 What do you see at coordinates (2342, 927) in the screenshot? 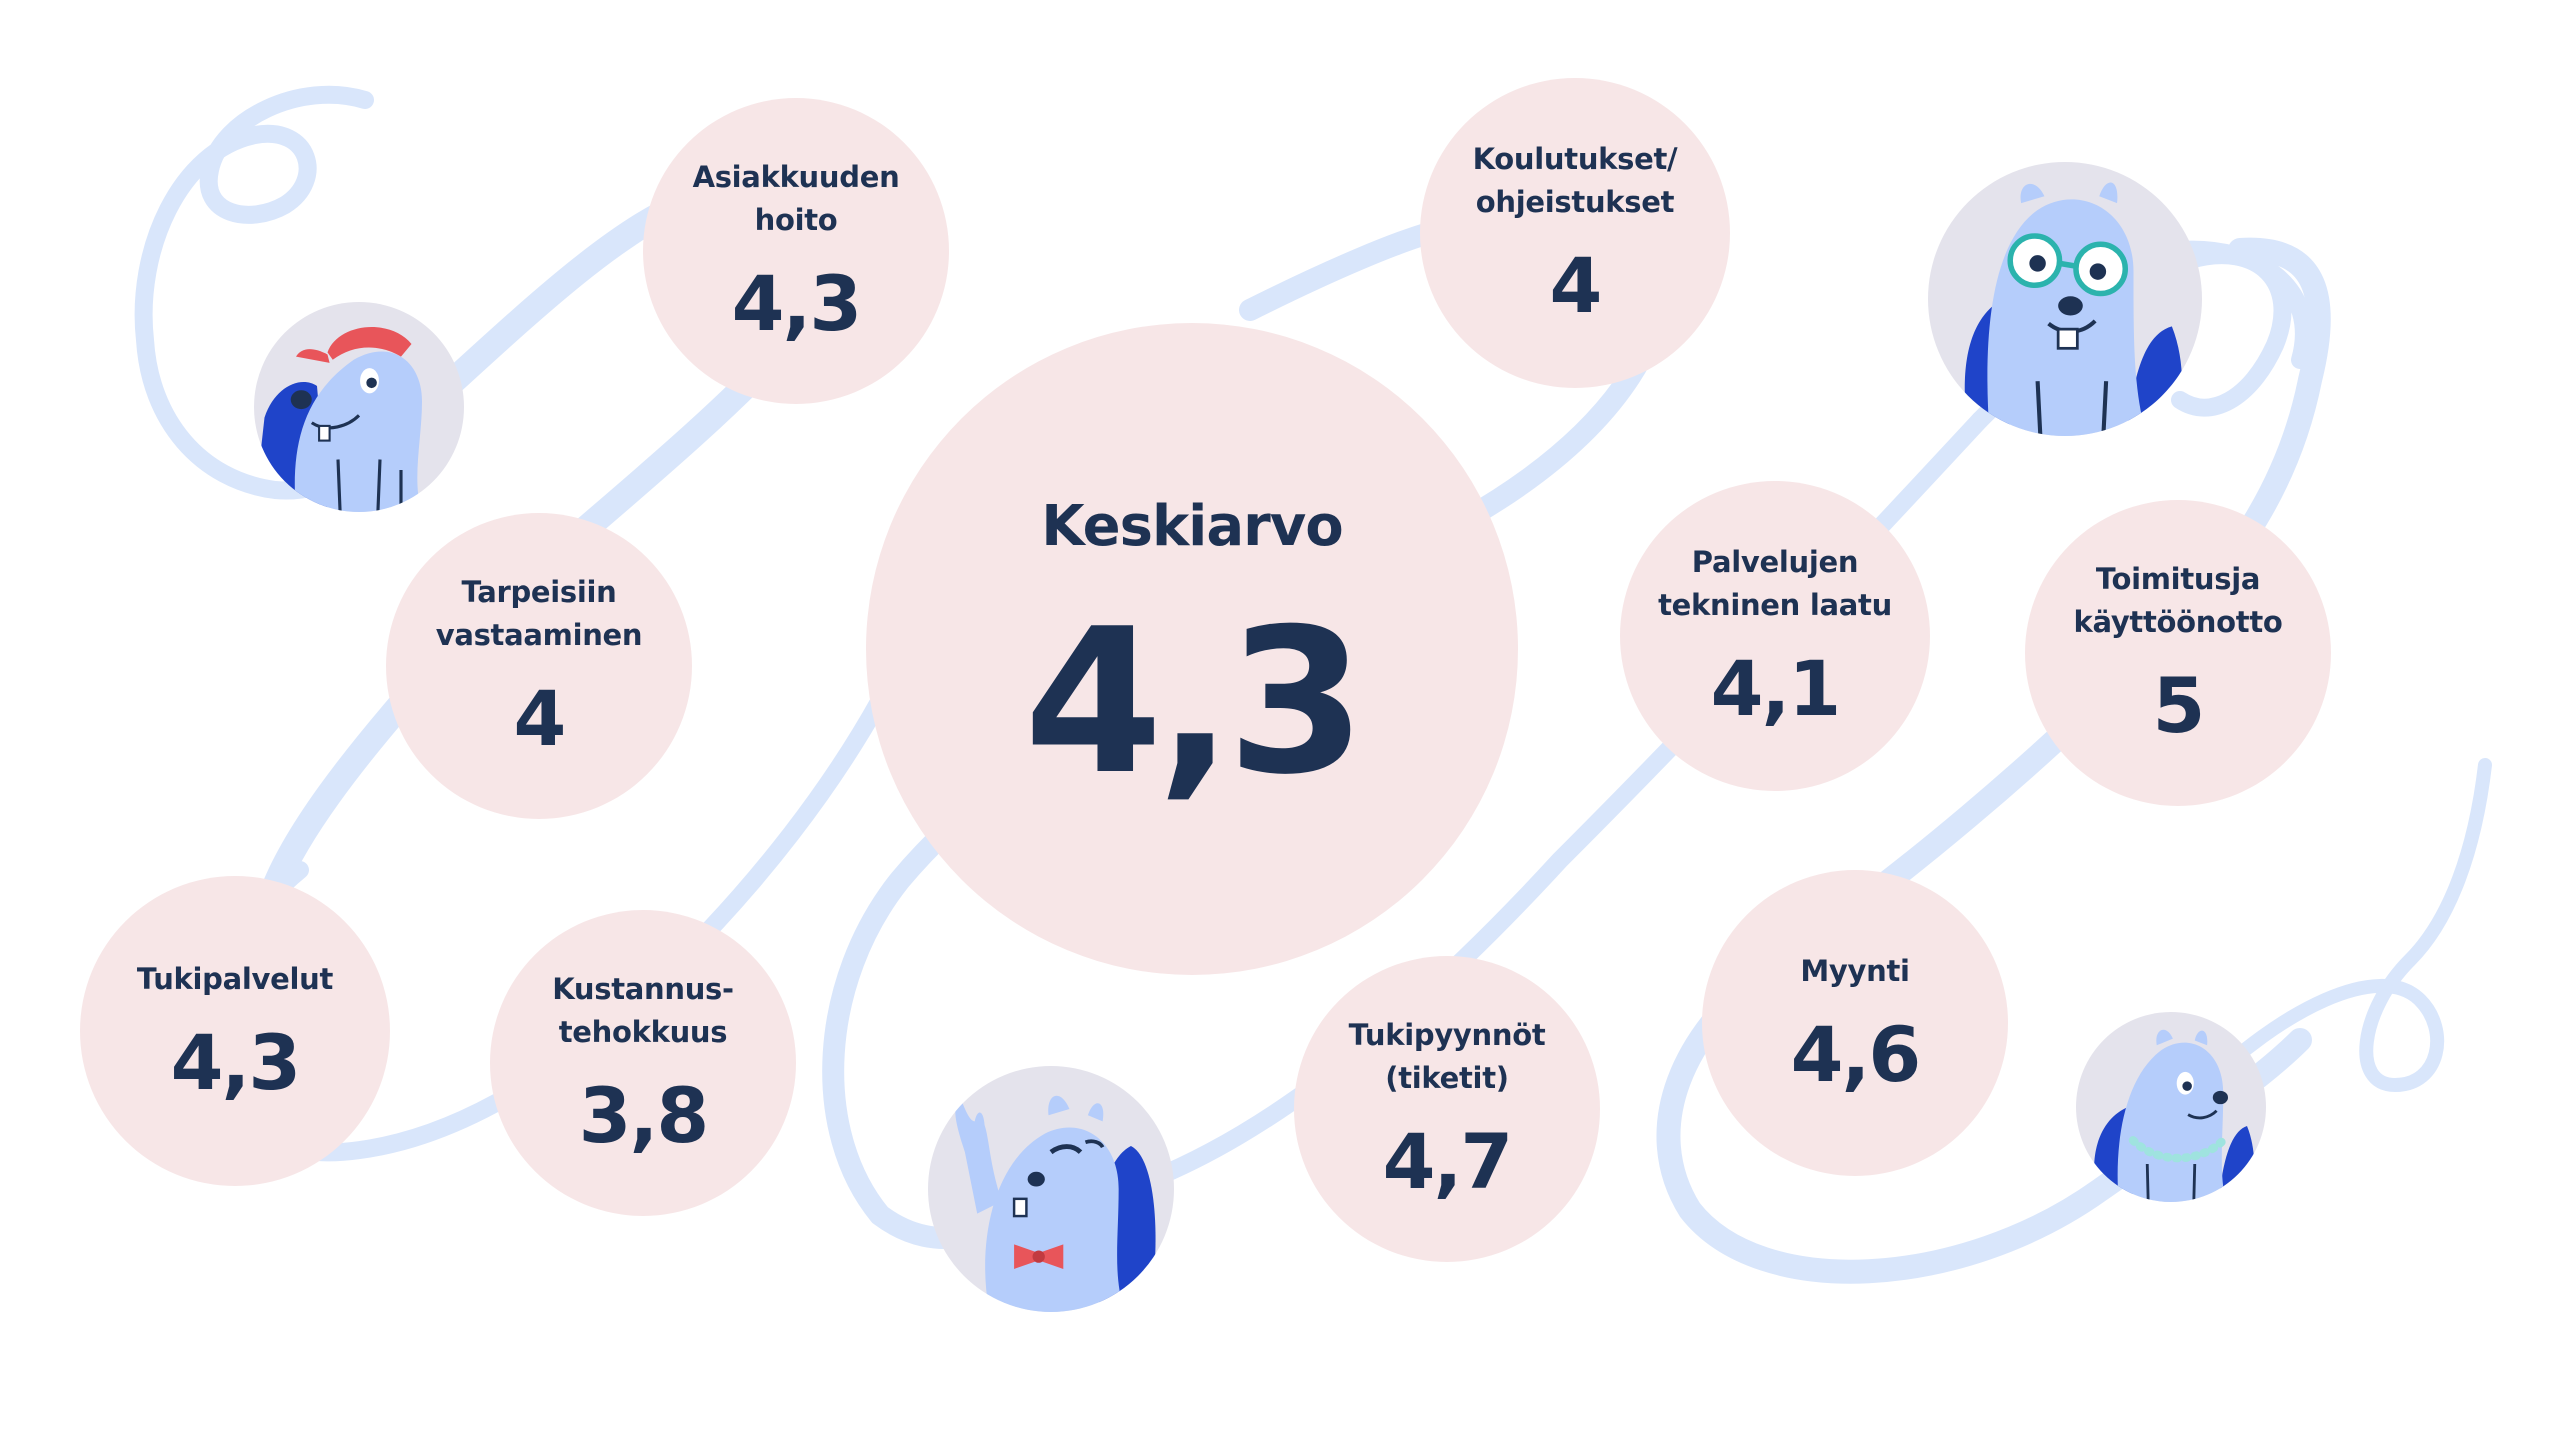
I see `ribbon-right-tail` at bounding box center [2342, 927].